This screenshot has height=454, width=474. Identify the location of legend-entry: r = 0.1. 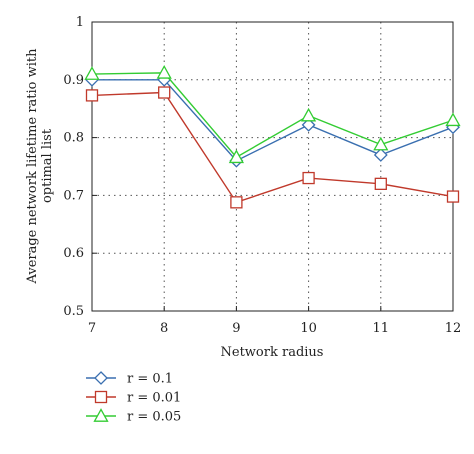
(129, 379).